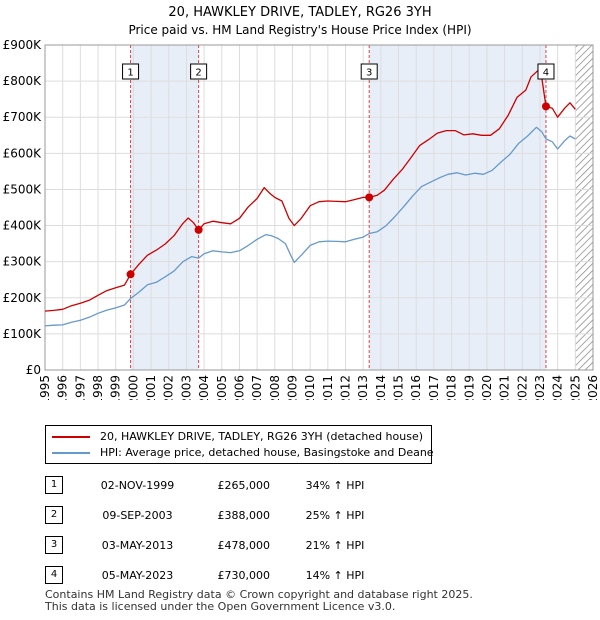 The image size is (600, 620). I want to click on x-tick-label: 1996, so click(63, 387).